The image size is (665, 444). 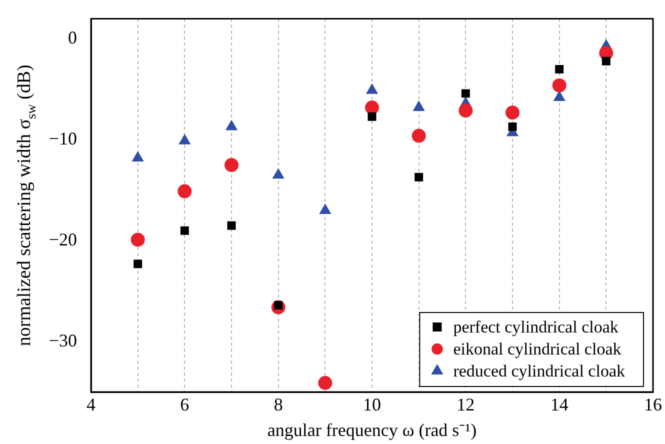 I want to click on legend-label: eikonal cylindrical cloak, so click(x=537, y=348).